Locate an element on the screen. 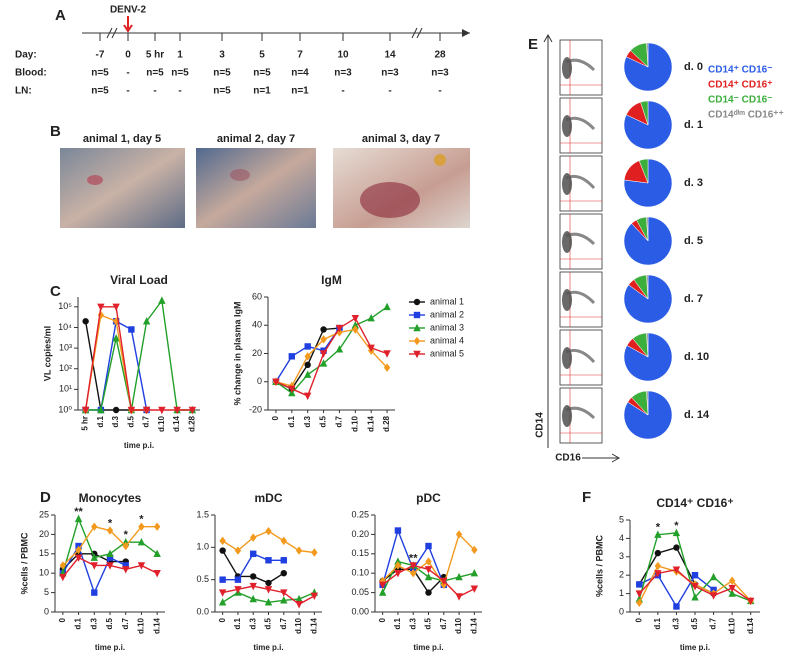  chart-title: CD14⁺ CD16⁺ is located at coordinates (694, 503).